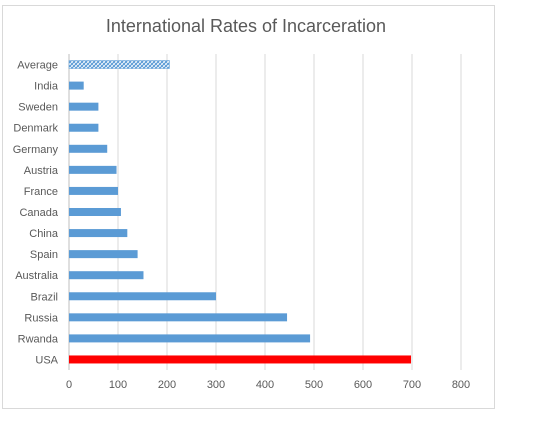  What do you see at coordinates (37, 66) in the screenshot?
I see `category-label: Average` at bounding box center [37, 66].